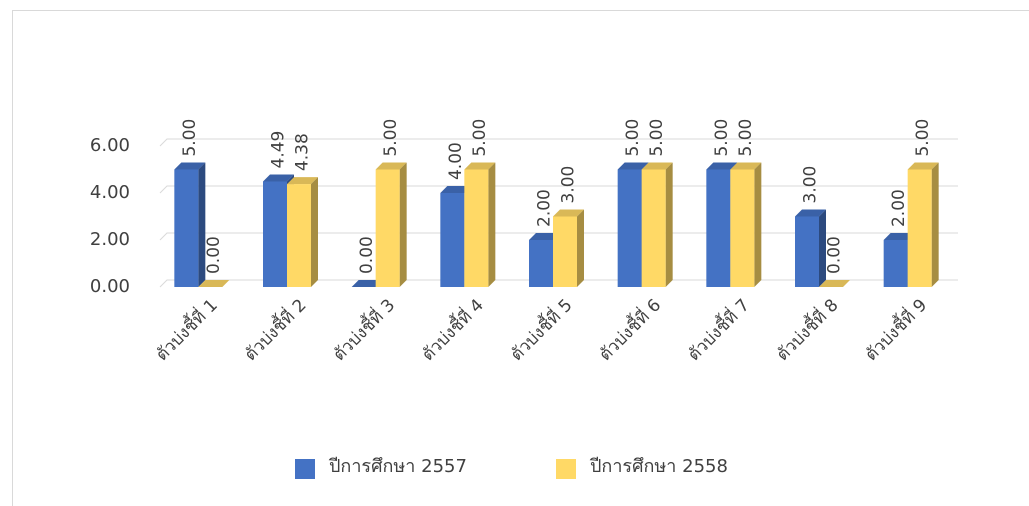  What do you see at coordinates (456, 161) in the screenshot?
I see `value-label: 4.00` at bounding box center [456, 161].